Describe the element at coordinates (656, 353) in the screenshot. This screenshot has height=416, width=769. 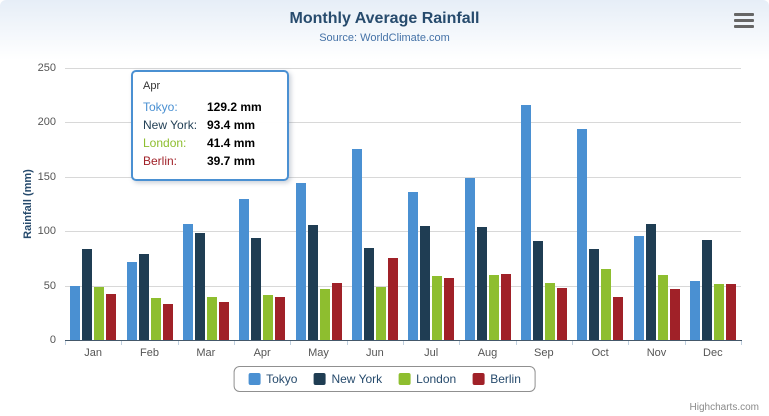
I see `x-axis-label-nov: Nov` at that location.